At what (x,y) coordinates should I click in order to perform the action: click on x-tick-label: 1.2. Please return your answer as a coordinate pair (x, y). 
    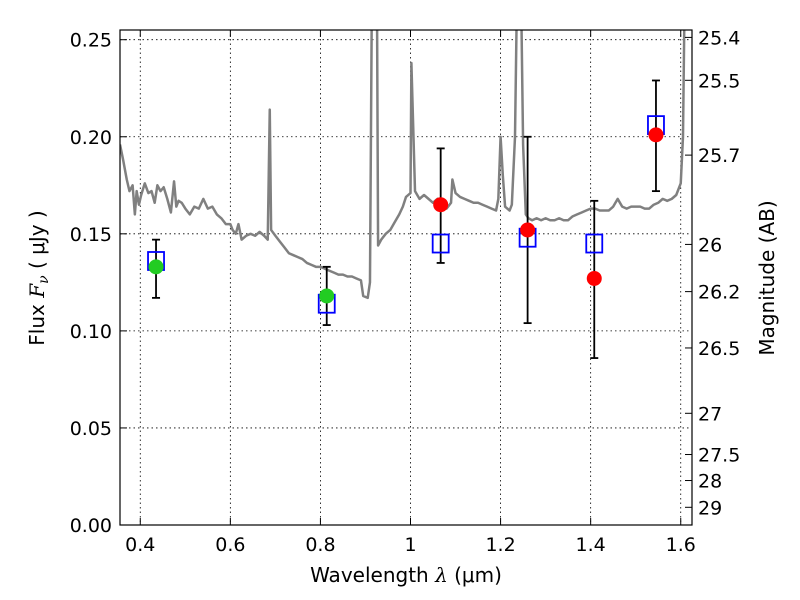
    Looking at the image, I should click on (500, 545).